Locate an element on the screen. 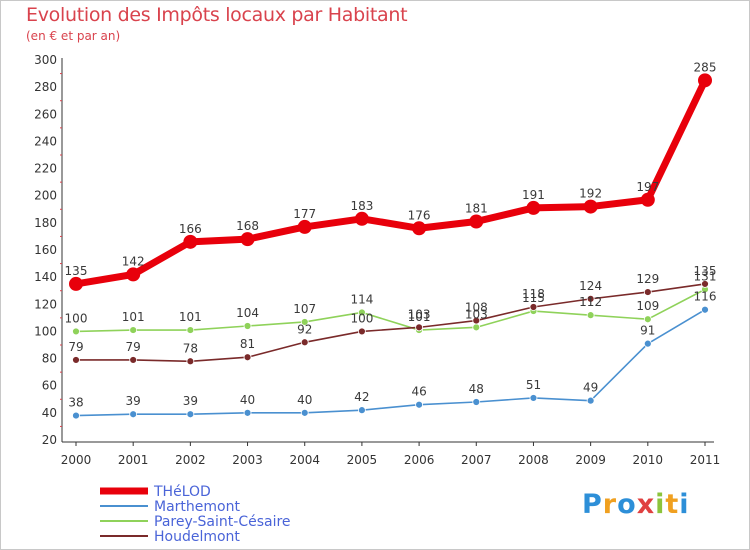 The width and height of the screenshot is (750, 550). y-tick-label: 40 is located at coordinates (49, 413).